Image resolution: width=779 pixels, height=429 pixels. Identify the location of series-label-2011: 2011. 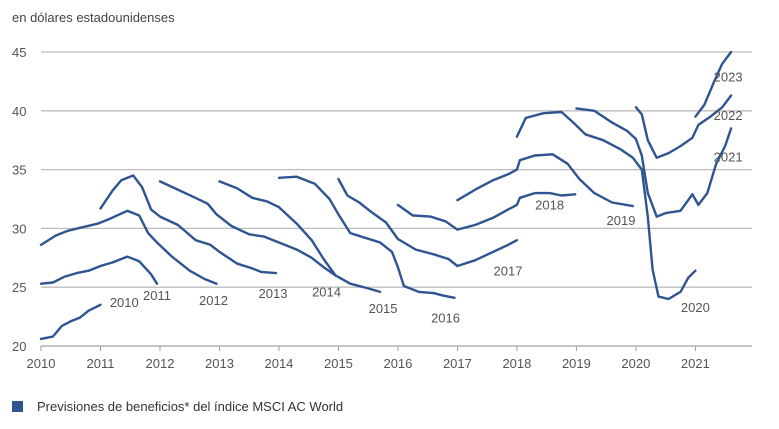
(157, 295).